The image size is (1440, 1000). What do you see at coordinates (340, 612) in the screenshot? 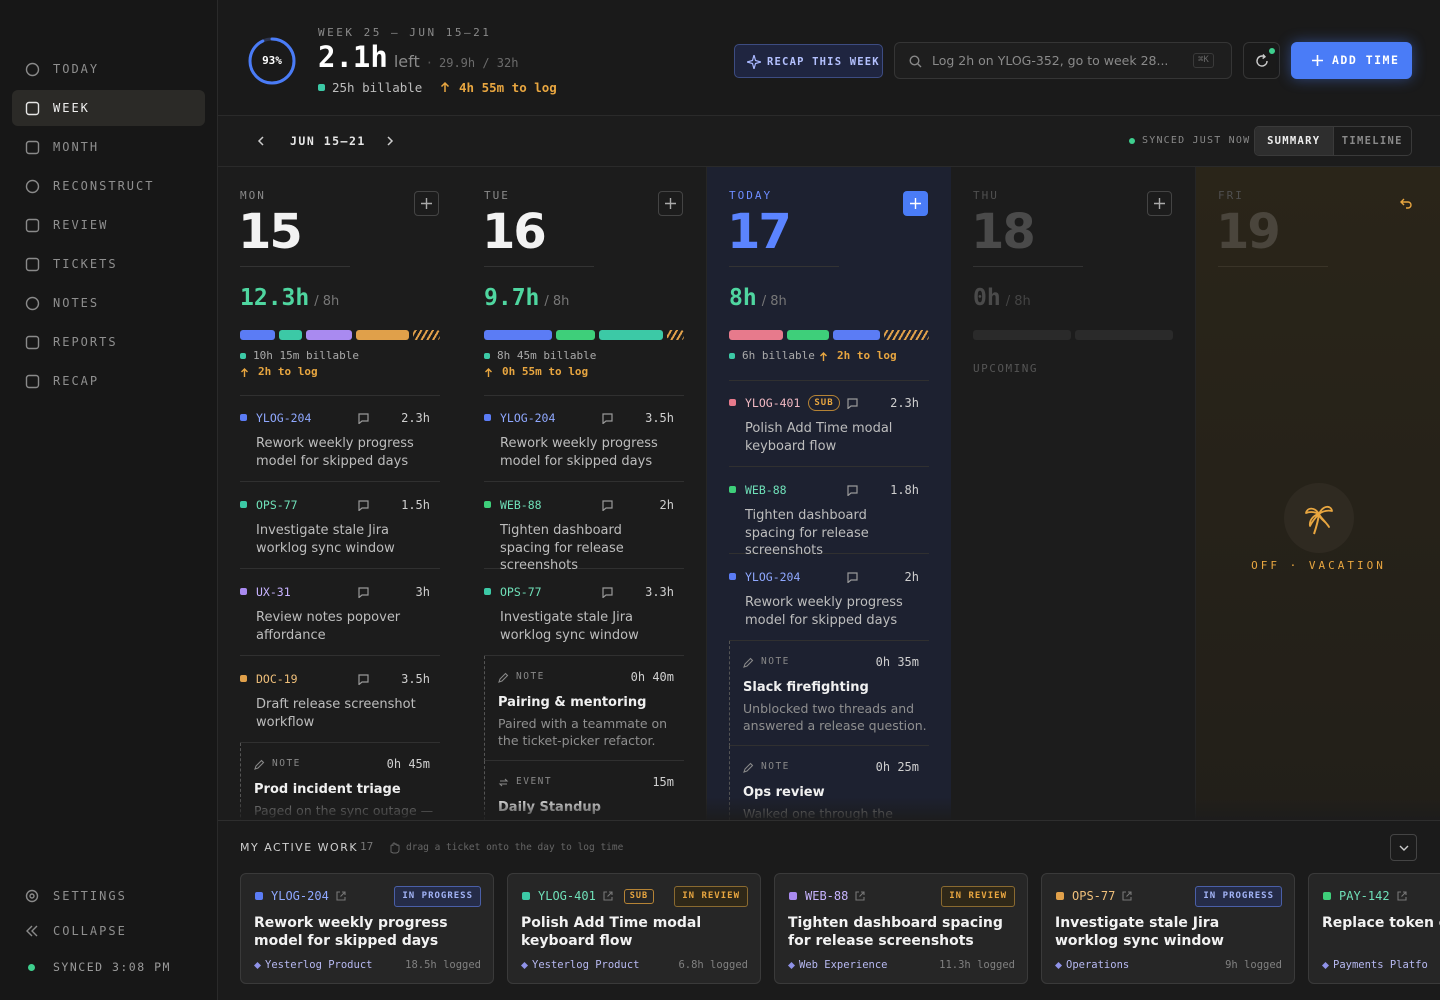
I see `time-entry: UX-31 3h Review notes popover affordance` at bounding box center [340, 612].